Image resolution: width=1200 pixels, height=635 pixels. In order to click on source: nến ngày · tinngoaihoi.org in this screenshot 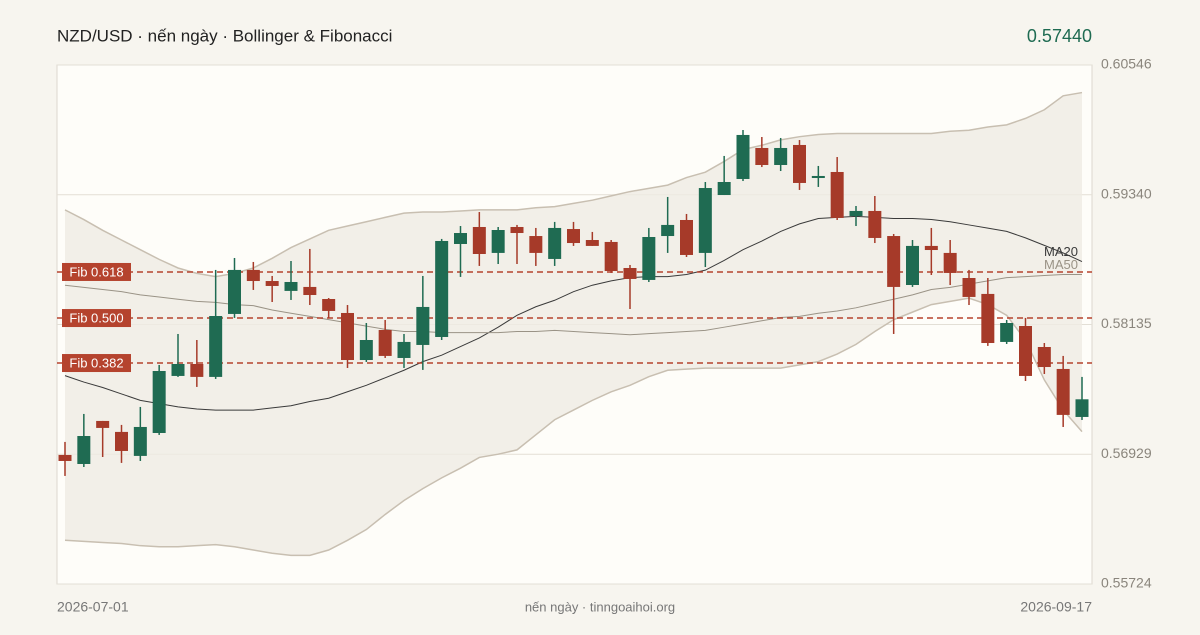, I will do `click(600, 606)`.